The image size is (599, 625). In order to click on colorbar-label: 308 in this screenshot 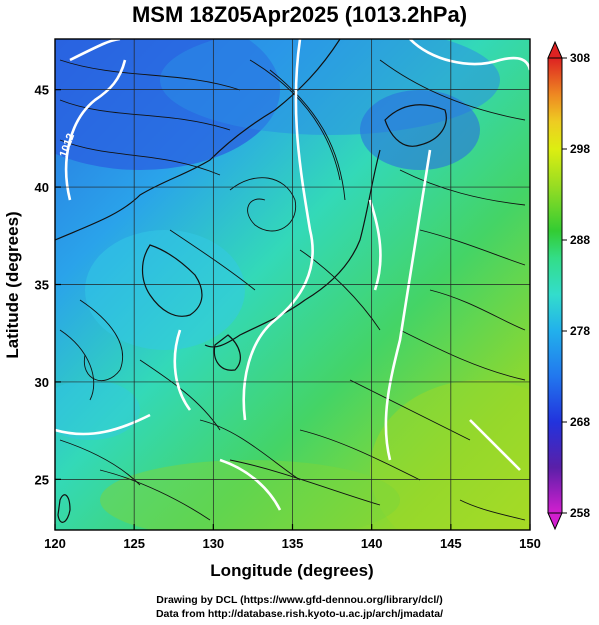, I will do `click(580, 58)`.